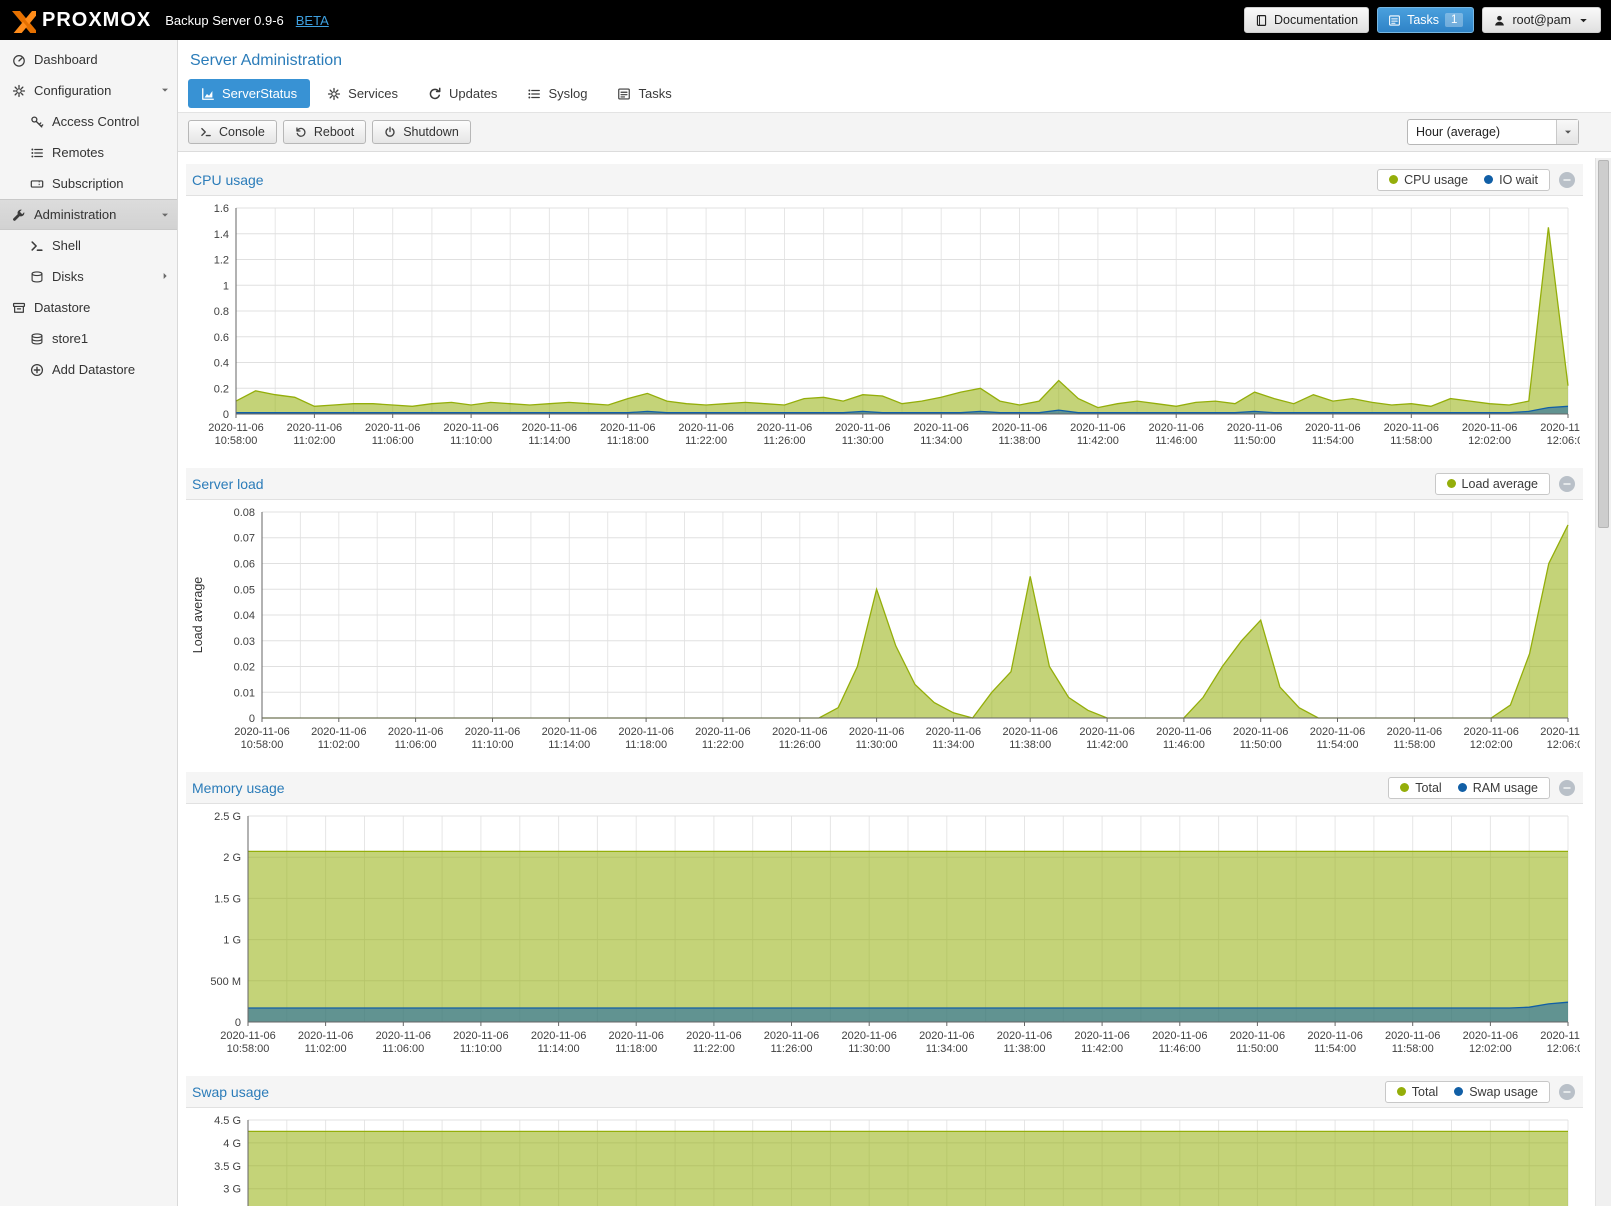 This screenshot has height=1206, width=1611. I want to click on svg-text: 0.6, so click(221, 338).